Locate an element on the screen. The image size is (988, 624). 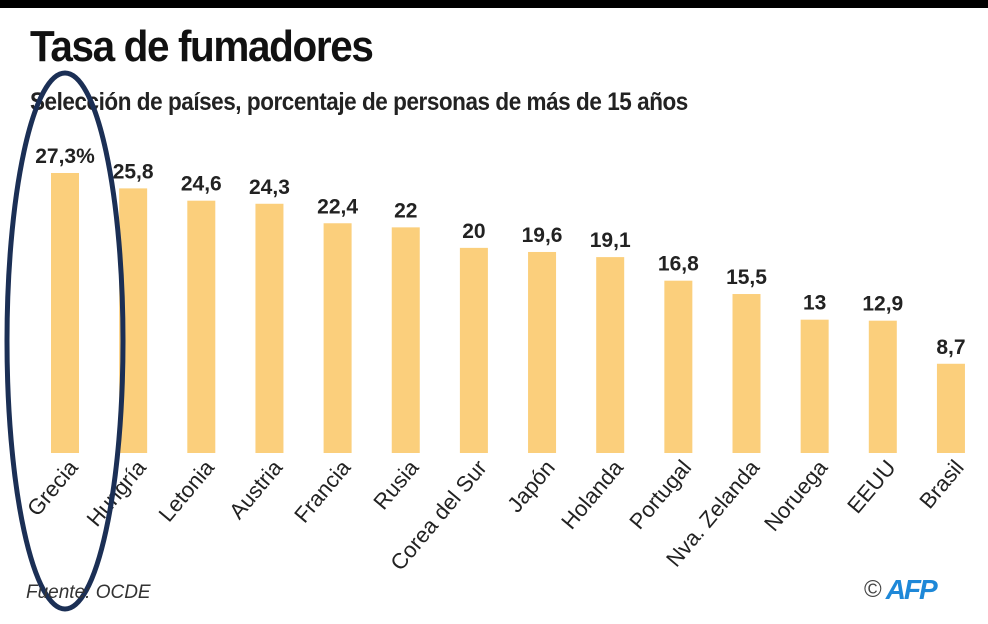
bar-eeuu is located at coordinates (882, 386).